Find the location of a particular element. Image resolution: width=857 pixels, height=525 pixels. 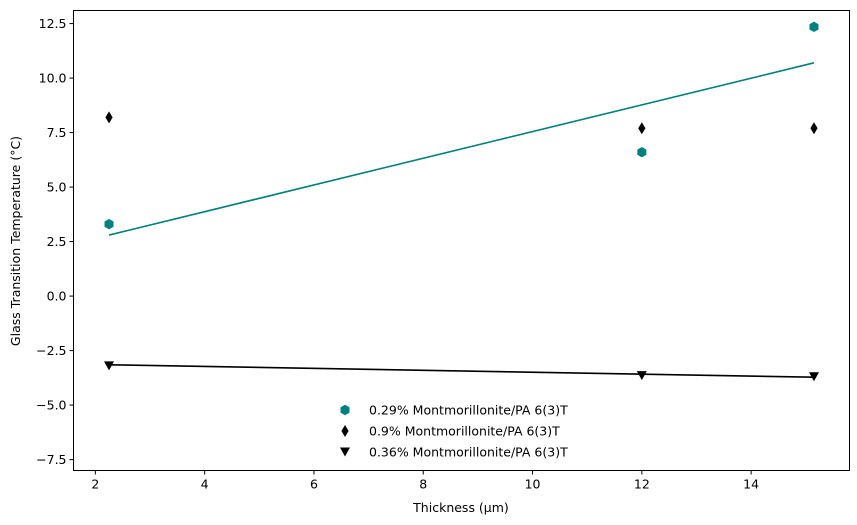

x-tick-label: 14 is located at coordinates (751, 484).